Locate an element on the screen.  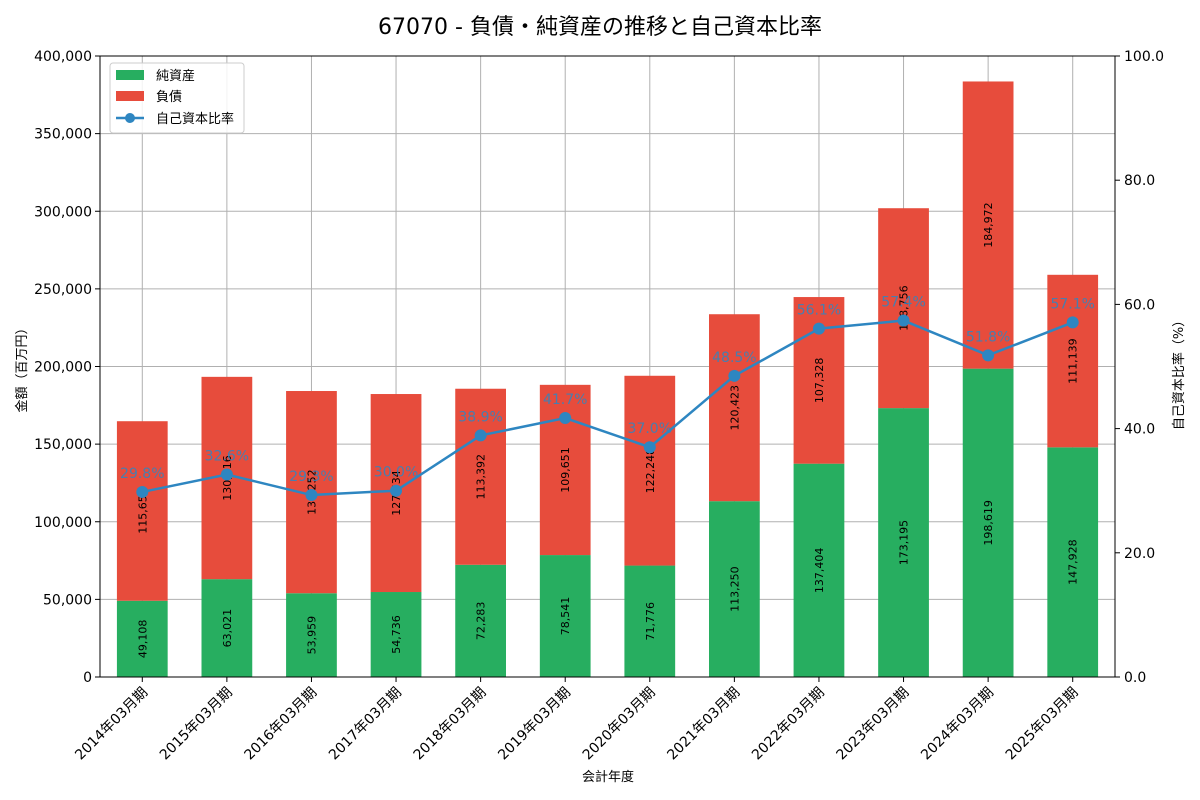
equity-ratio-label: 56.1% is located at coordinates (819, 311).